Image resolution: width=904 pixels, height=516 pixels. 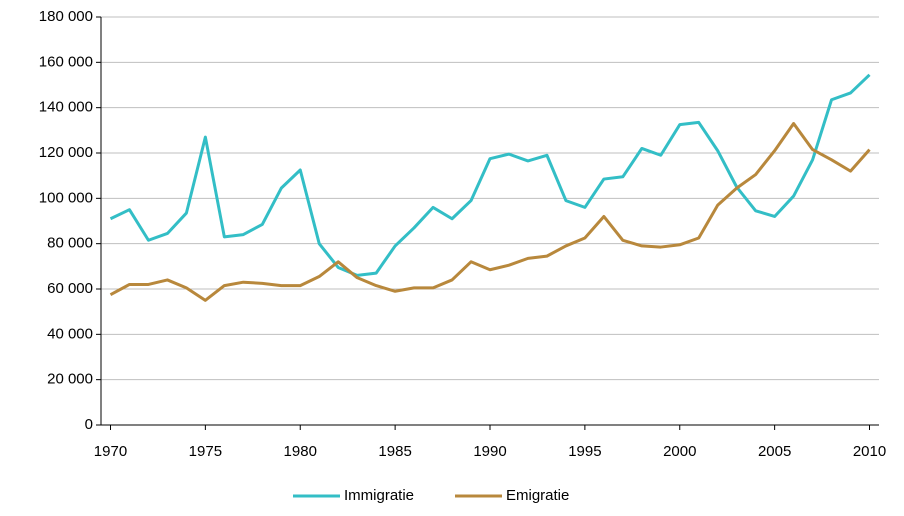 I want to click on x-tick-label: 1975, so click(x=205, y=451).